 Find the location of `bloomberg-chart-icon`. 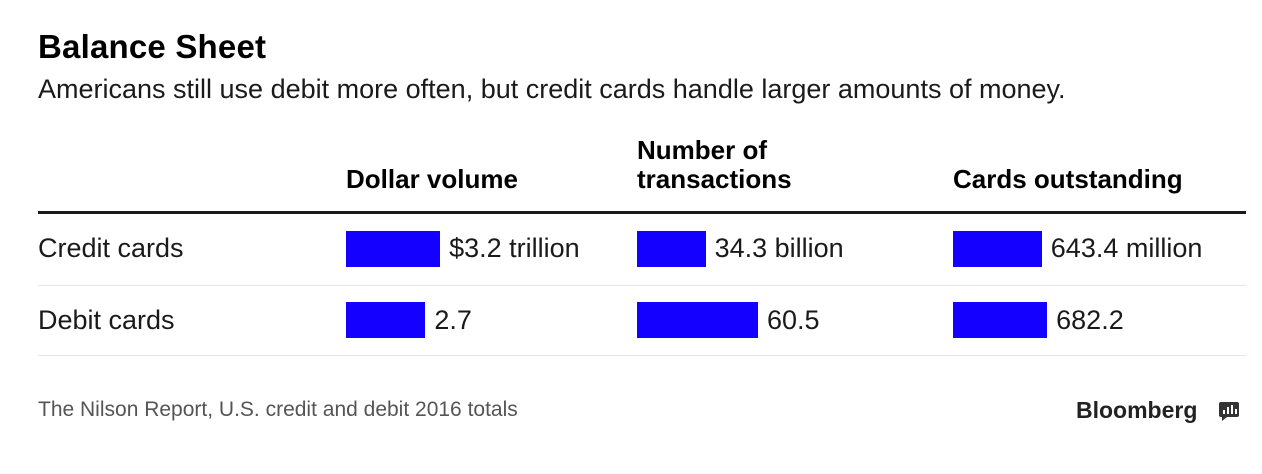

bloomberg-chart-icon is located at coordinates (1229, 411).